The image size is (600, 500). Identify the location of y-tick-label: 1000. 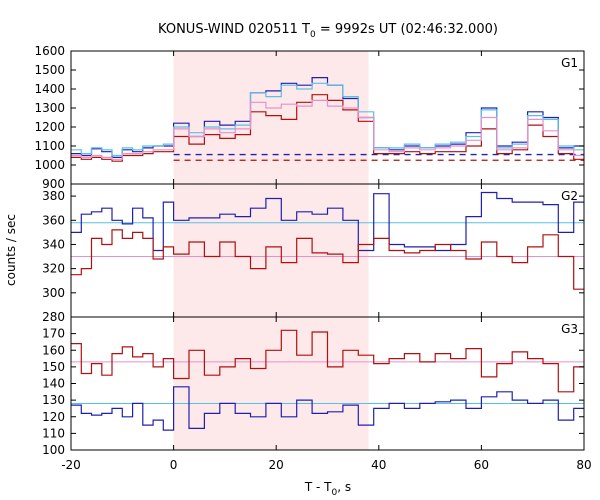
(49, 165).